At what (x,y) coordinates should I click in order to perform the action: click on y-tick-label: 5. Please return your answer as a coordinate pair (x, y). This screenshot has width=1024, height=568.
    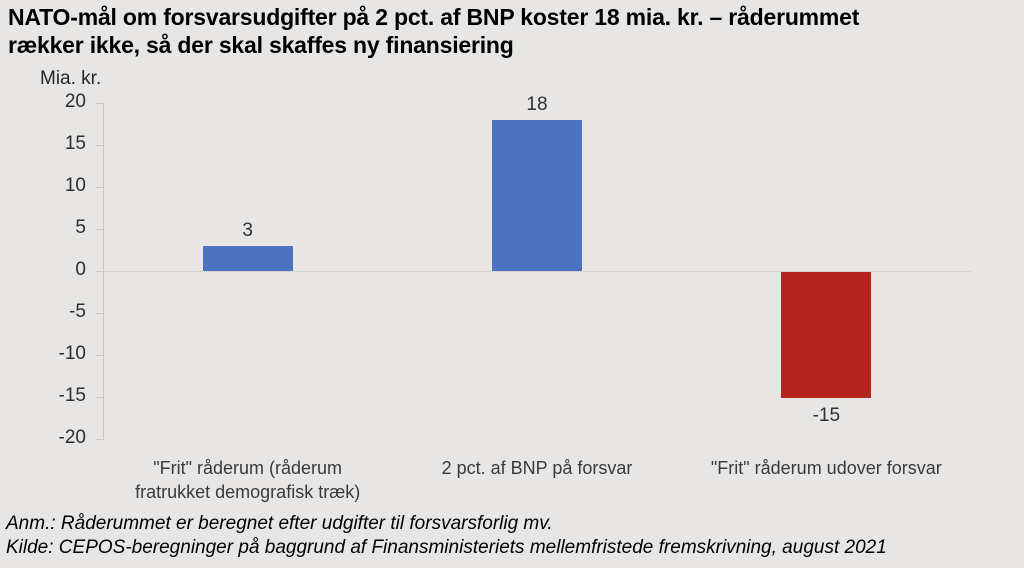
    Looking at the image, I should click on (80, 227).